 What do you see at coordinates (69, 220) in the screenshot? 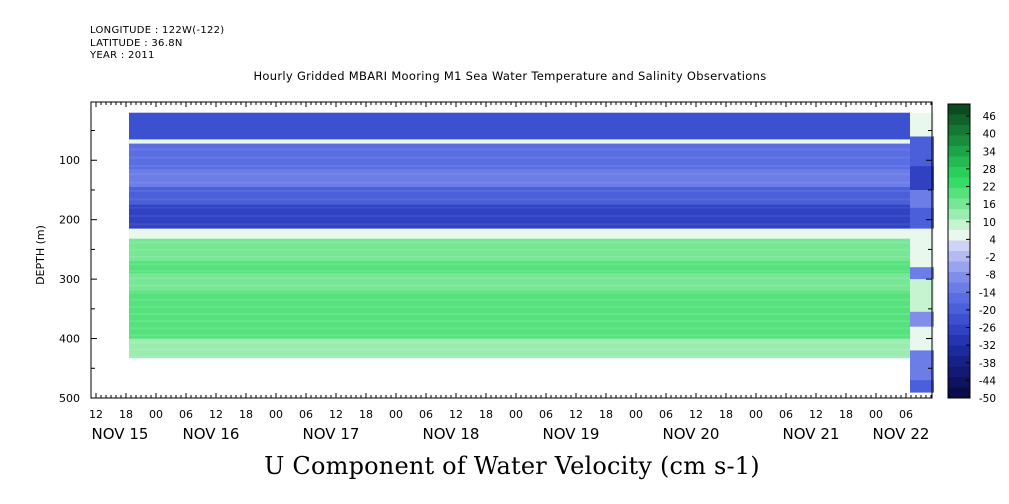
I see `y-tick-label: 200` at bounding box center [69, 220].